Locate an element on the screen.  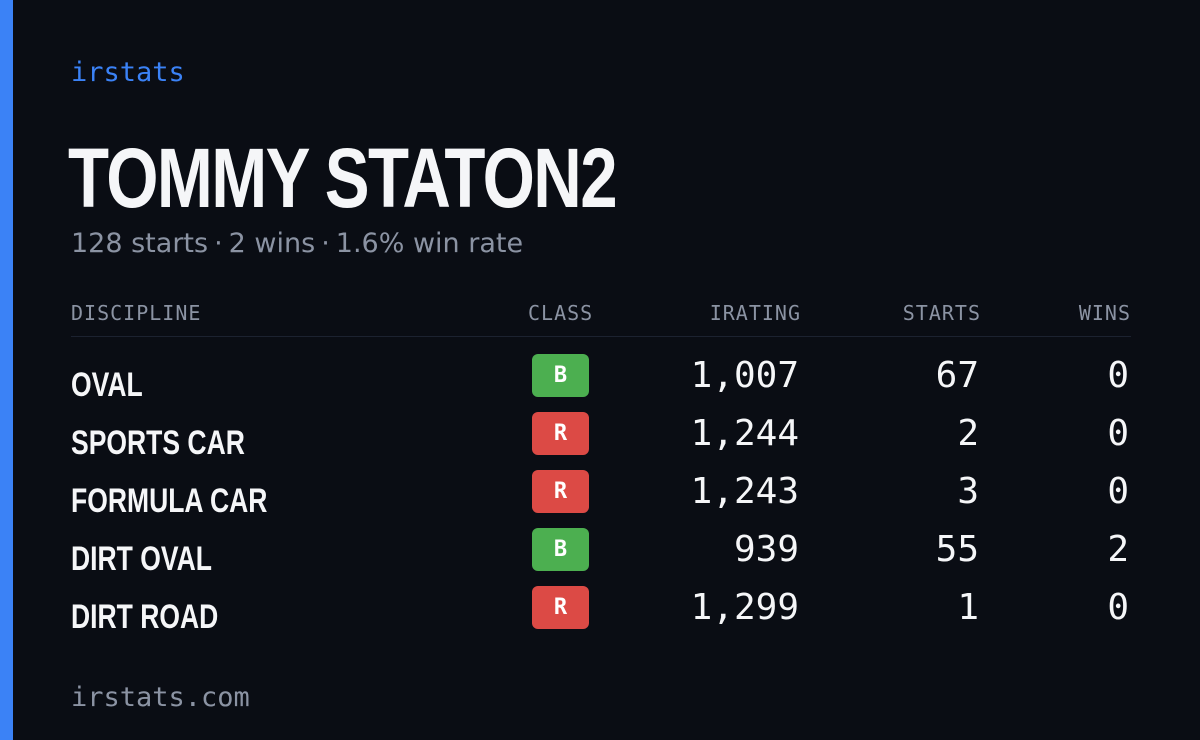
win-rate: 1.6% win rate is located at coordinates (429, 243).